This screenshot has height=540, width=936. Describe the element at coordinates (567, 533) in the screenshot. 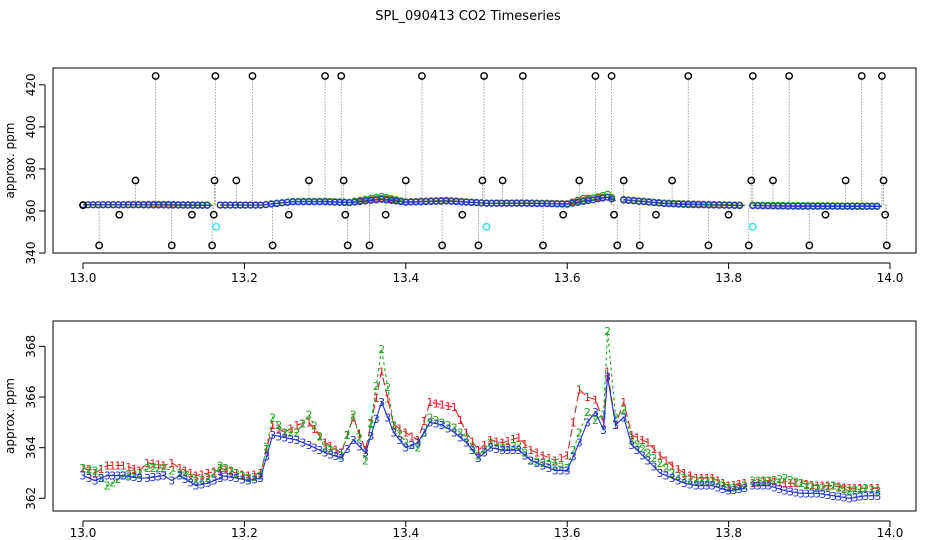

I see `x-tick-label: 13.6` at that location.